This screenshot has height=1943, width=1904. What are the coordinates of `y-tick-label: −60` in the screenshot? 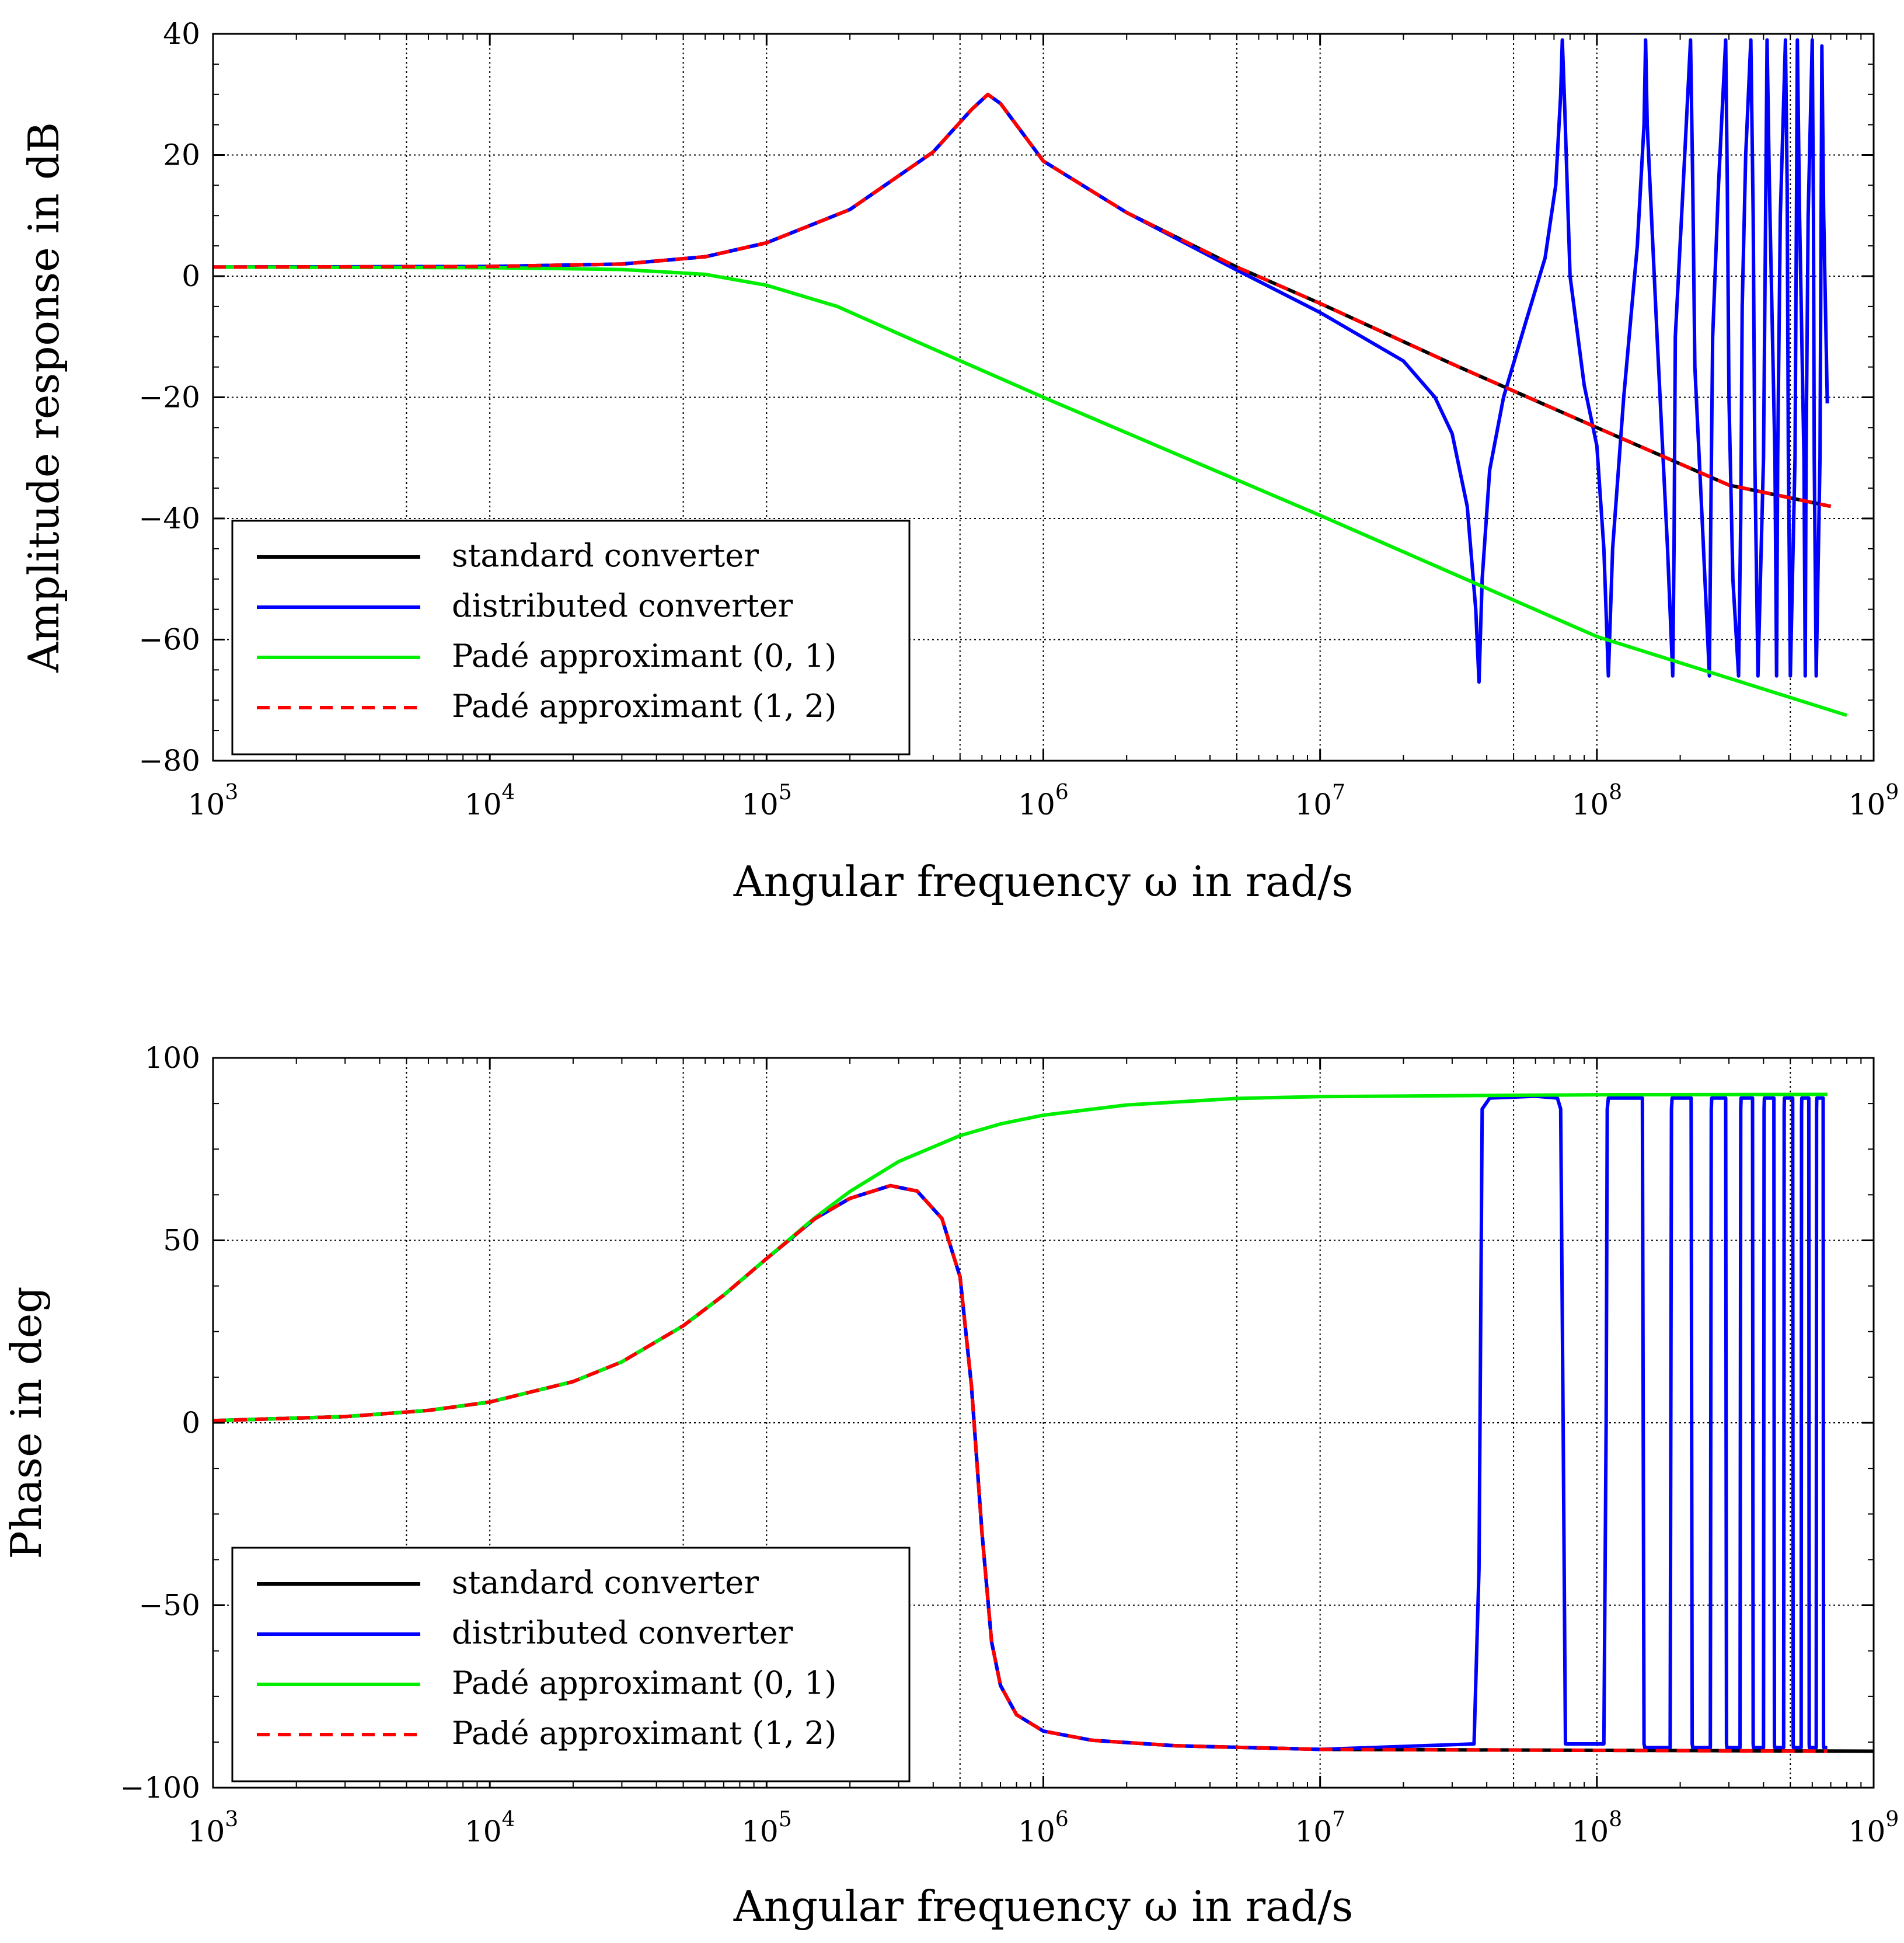 It's located at (169, 640).